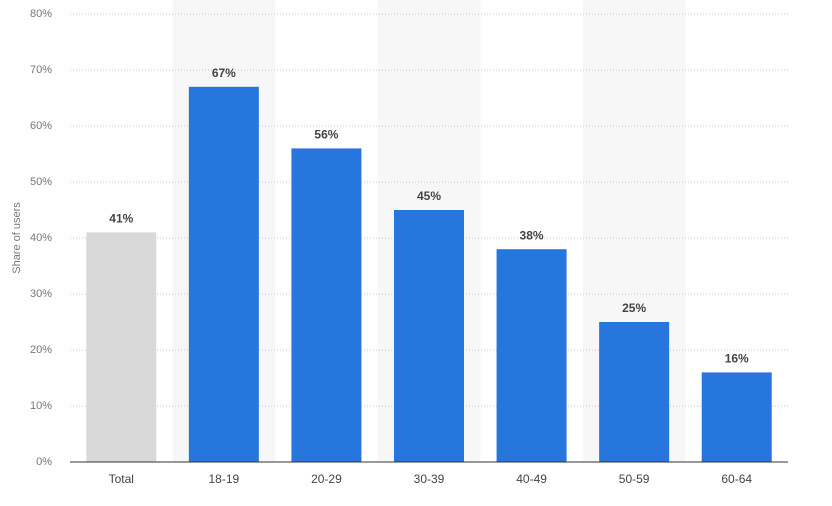  I want to click on value-label: 25%, so click(634, 308).